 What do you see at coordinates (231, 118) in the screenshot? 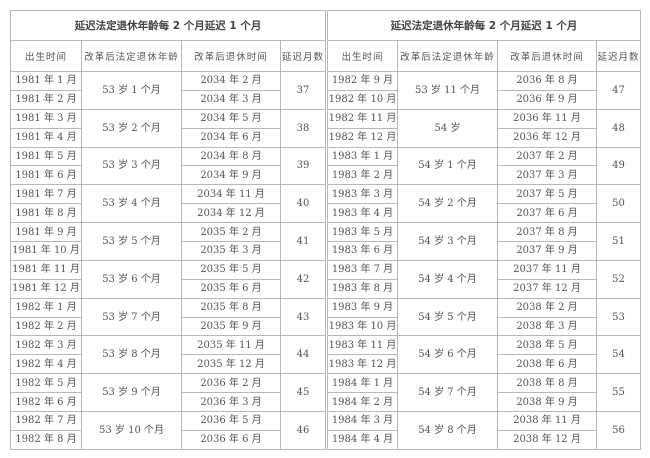
I see `retirement-date: 2034 年 5 月` at bounding box center [231, 118].